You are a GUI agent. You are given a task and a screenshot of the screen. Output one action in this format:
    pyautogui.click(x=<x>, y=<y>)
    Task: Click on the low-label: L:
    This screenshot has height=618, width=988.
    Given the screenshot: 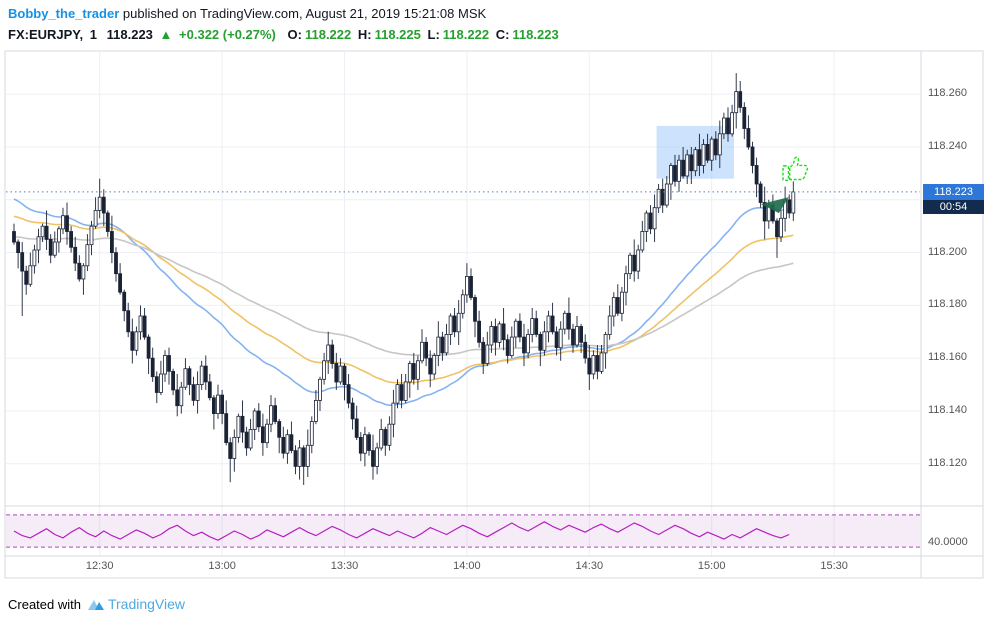 What is the action you would take?
    pyautogui.click(x=433, y=34)
    